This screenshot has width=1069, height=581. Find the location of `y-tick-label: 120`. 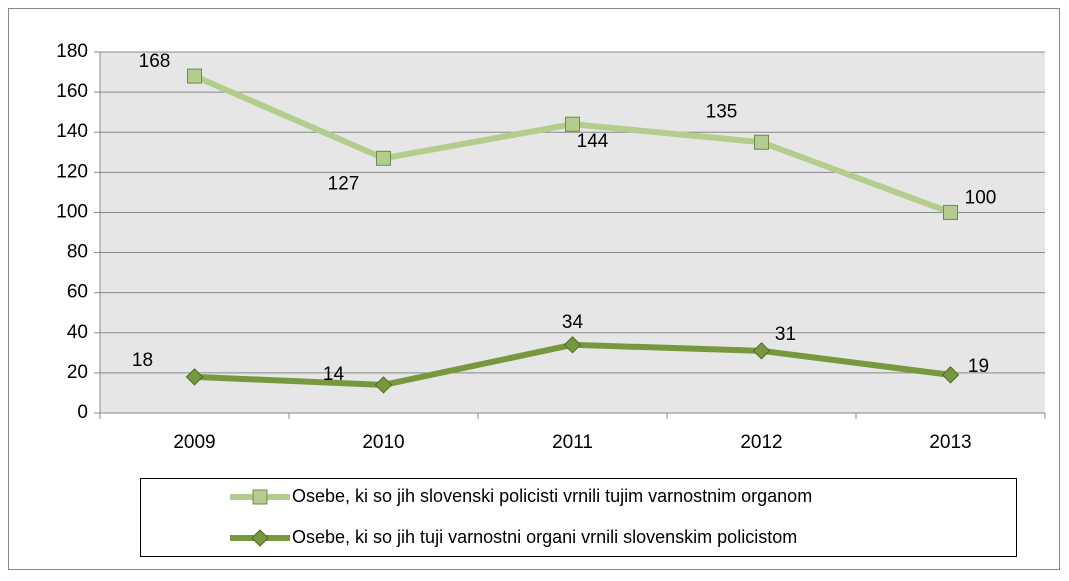

y-tick-label: 120 is located at coordinates (72, 171).